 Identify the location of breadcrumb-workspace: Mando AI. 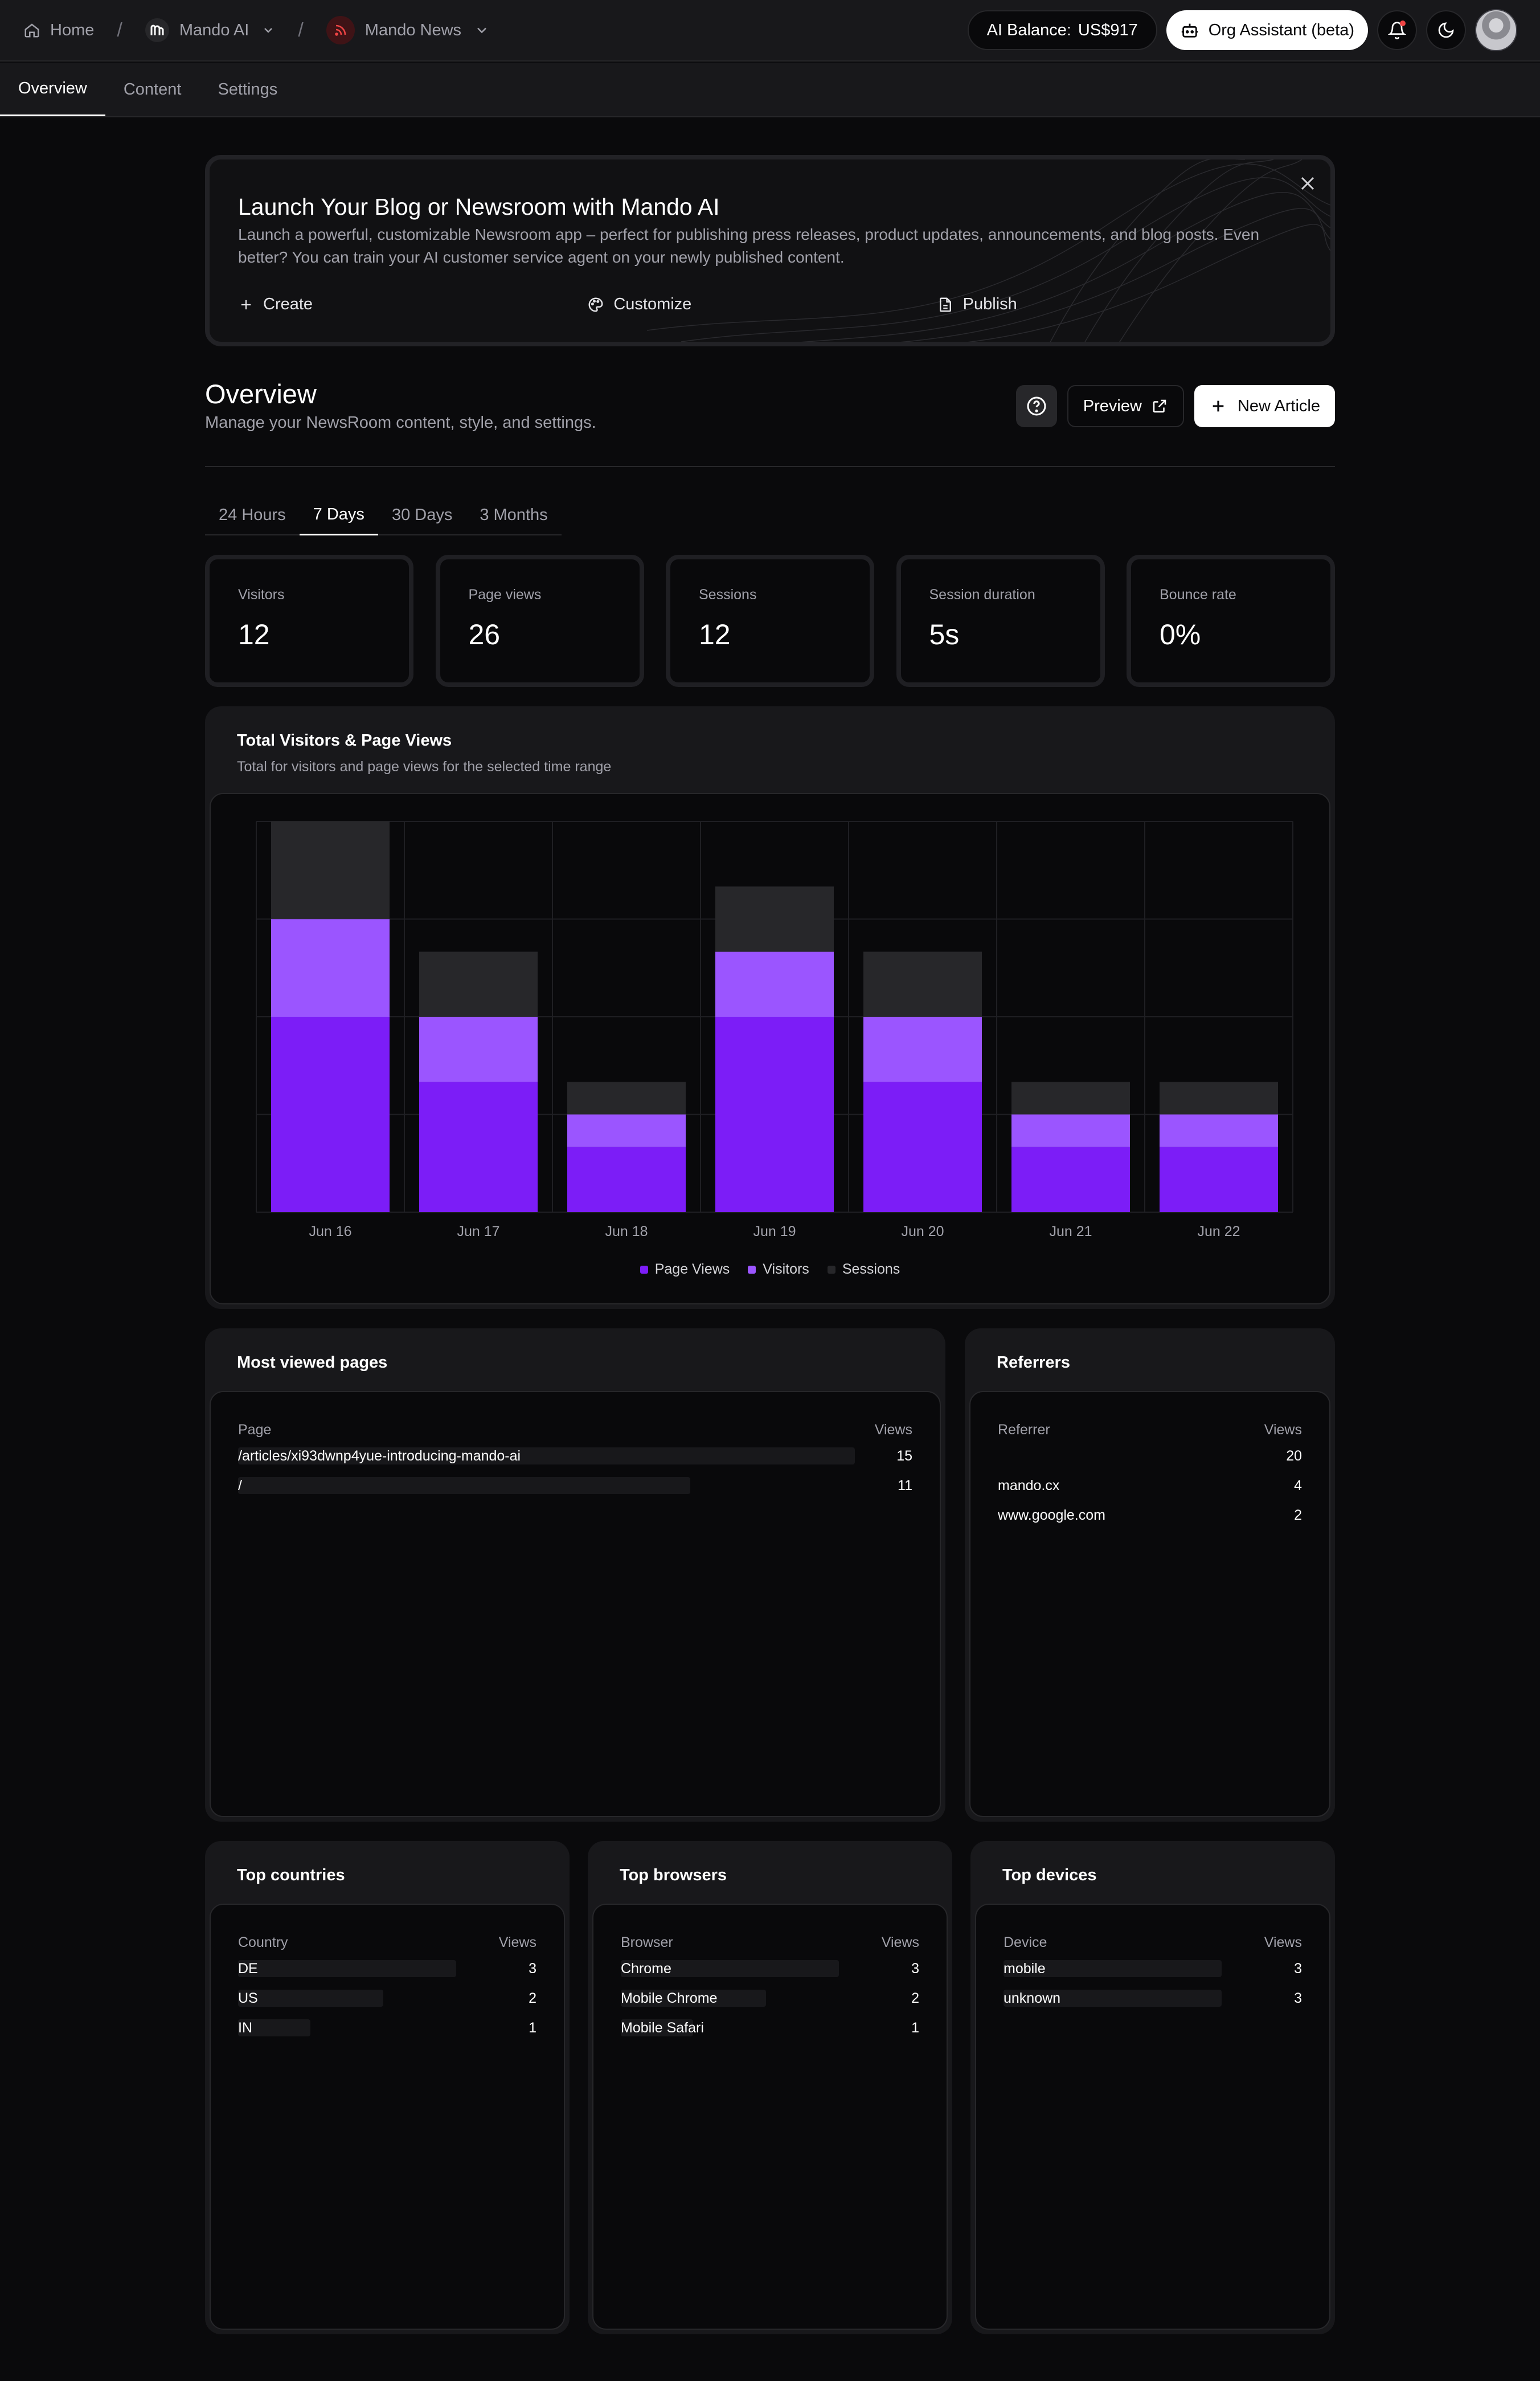
(210, 30).